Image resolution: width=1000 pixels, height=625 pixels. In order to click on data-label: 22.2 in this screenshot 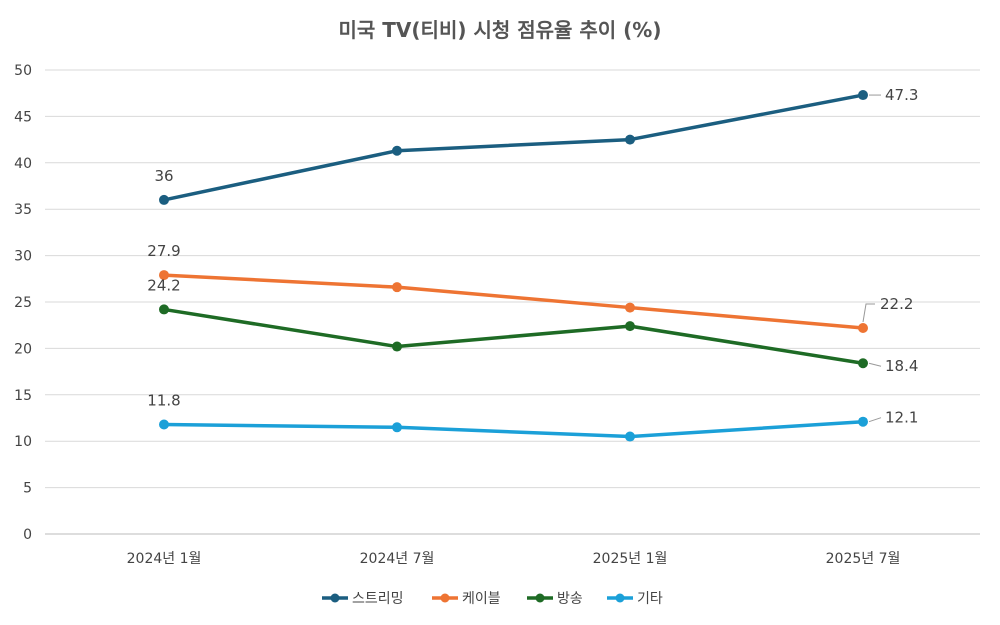, I will do `click(896, 304)`.